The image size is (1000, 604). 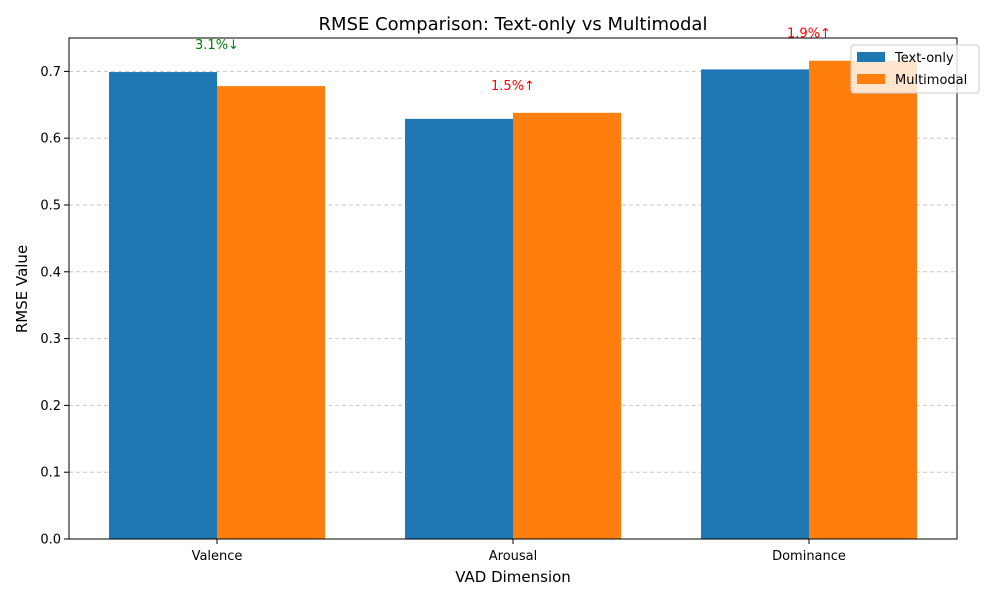 I want to click on change-annotation-valence: 3.1%↓, so click(x=217, y=45).